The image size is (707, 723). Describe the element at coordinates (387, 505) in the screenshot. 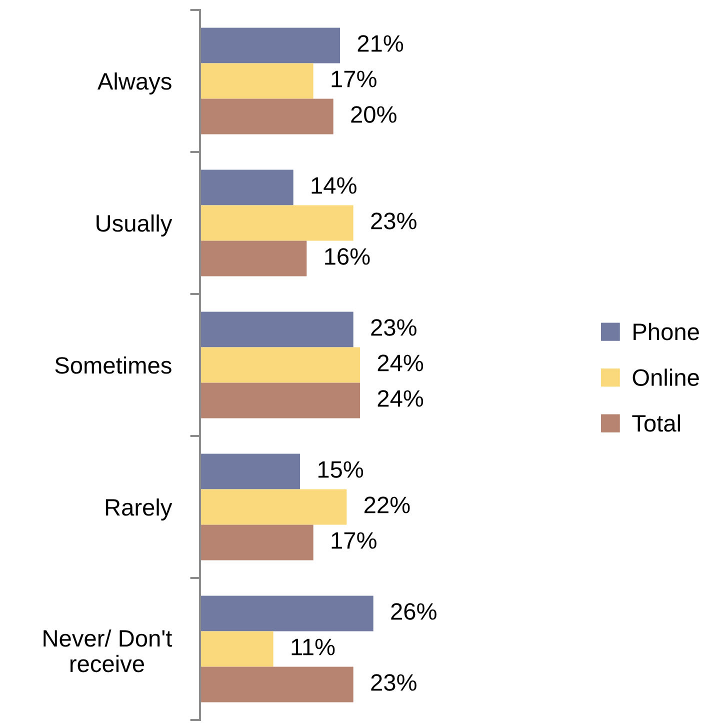

I see `data-label: 22%` at that location.